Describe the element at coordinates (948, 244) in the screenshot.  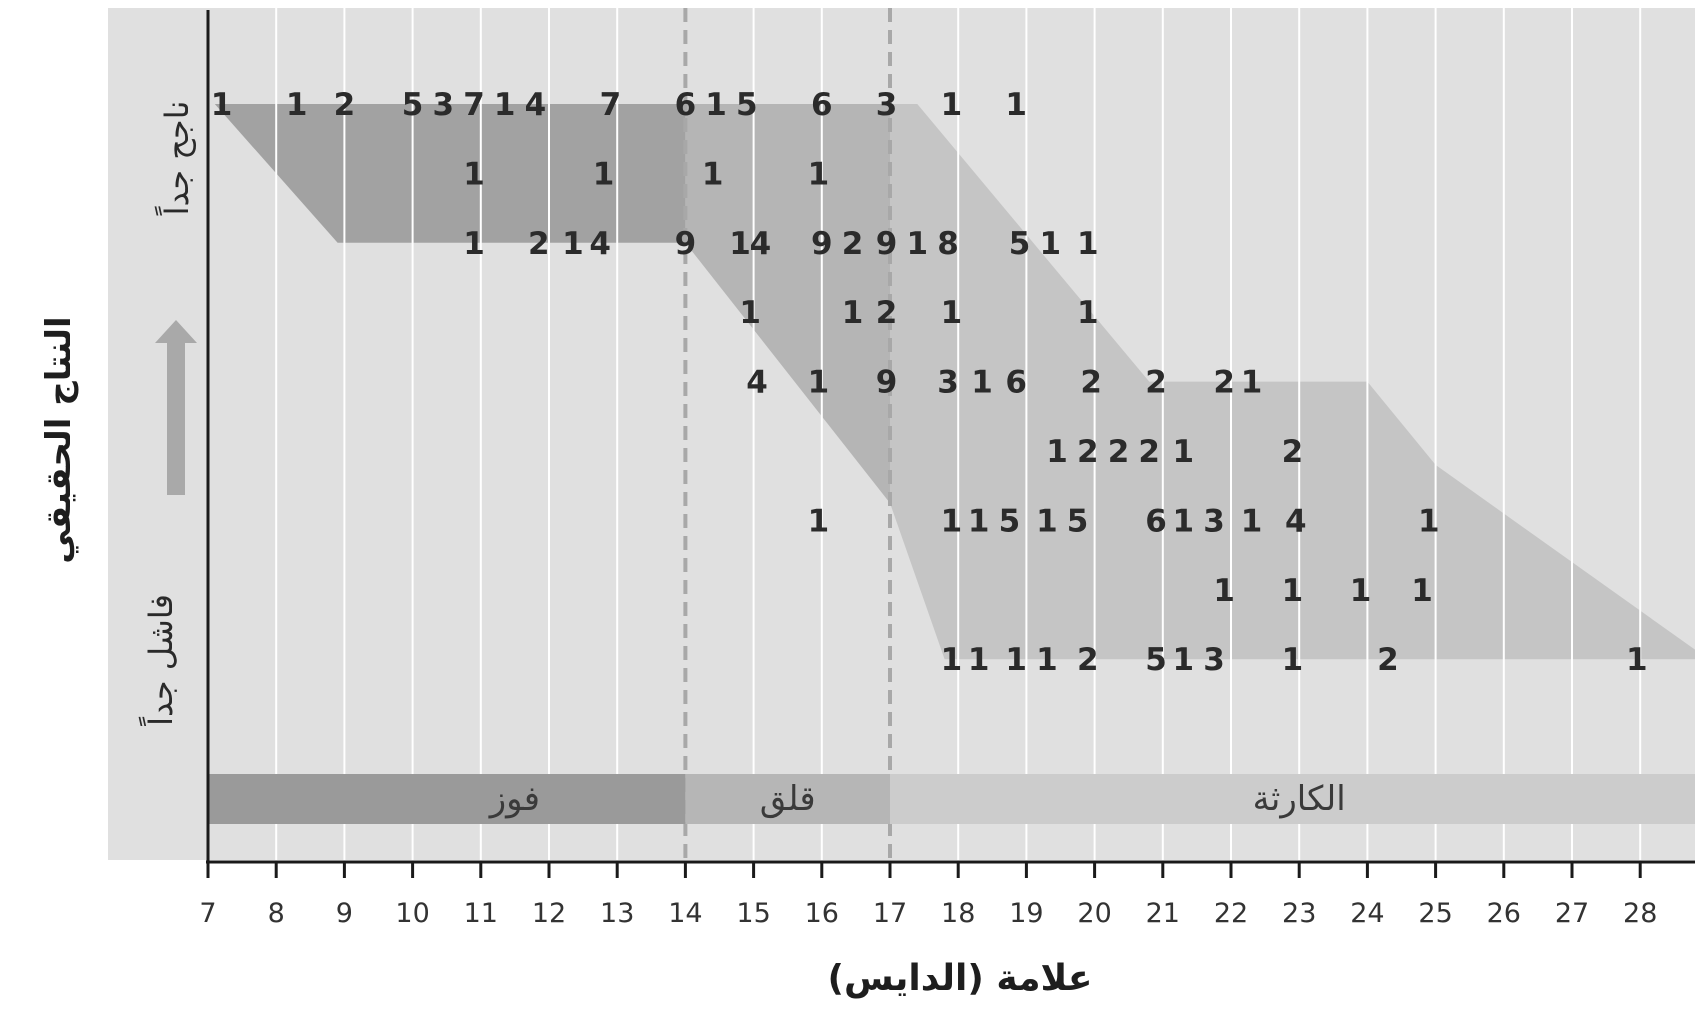
I see `count-label: 8` at that location.